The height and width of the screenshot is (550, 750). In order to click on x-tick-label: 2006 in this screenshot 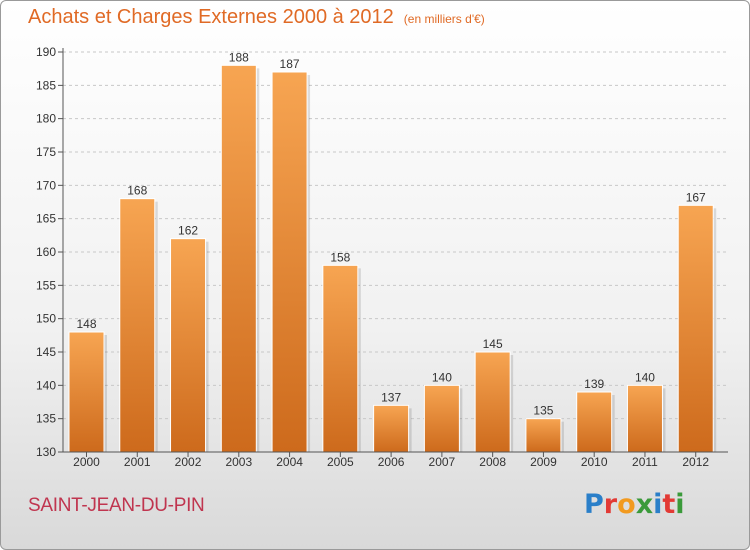, I will do `click(391, 462)`.